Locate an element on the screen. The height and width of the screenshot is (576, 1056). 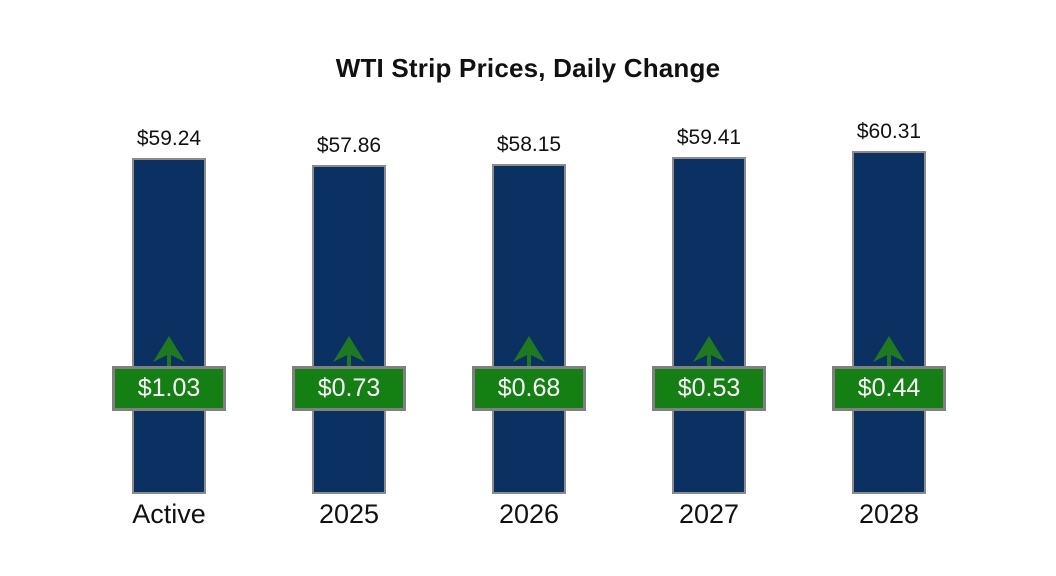
price-label: $58.15 is located at coordinates (529, 144).